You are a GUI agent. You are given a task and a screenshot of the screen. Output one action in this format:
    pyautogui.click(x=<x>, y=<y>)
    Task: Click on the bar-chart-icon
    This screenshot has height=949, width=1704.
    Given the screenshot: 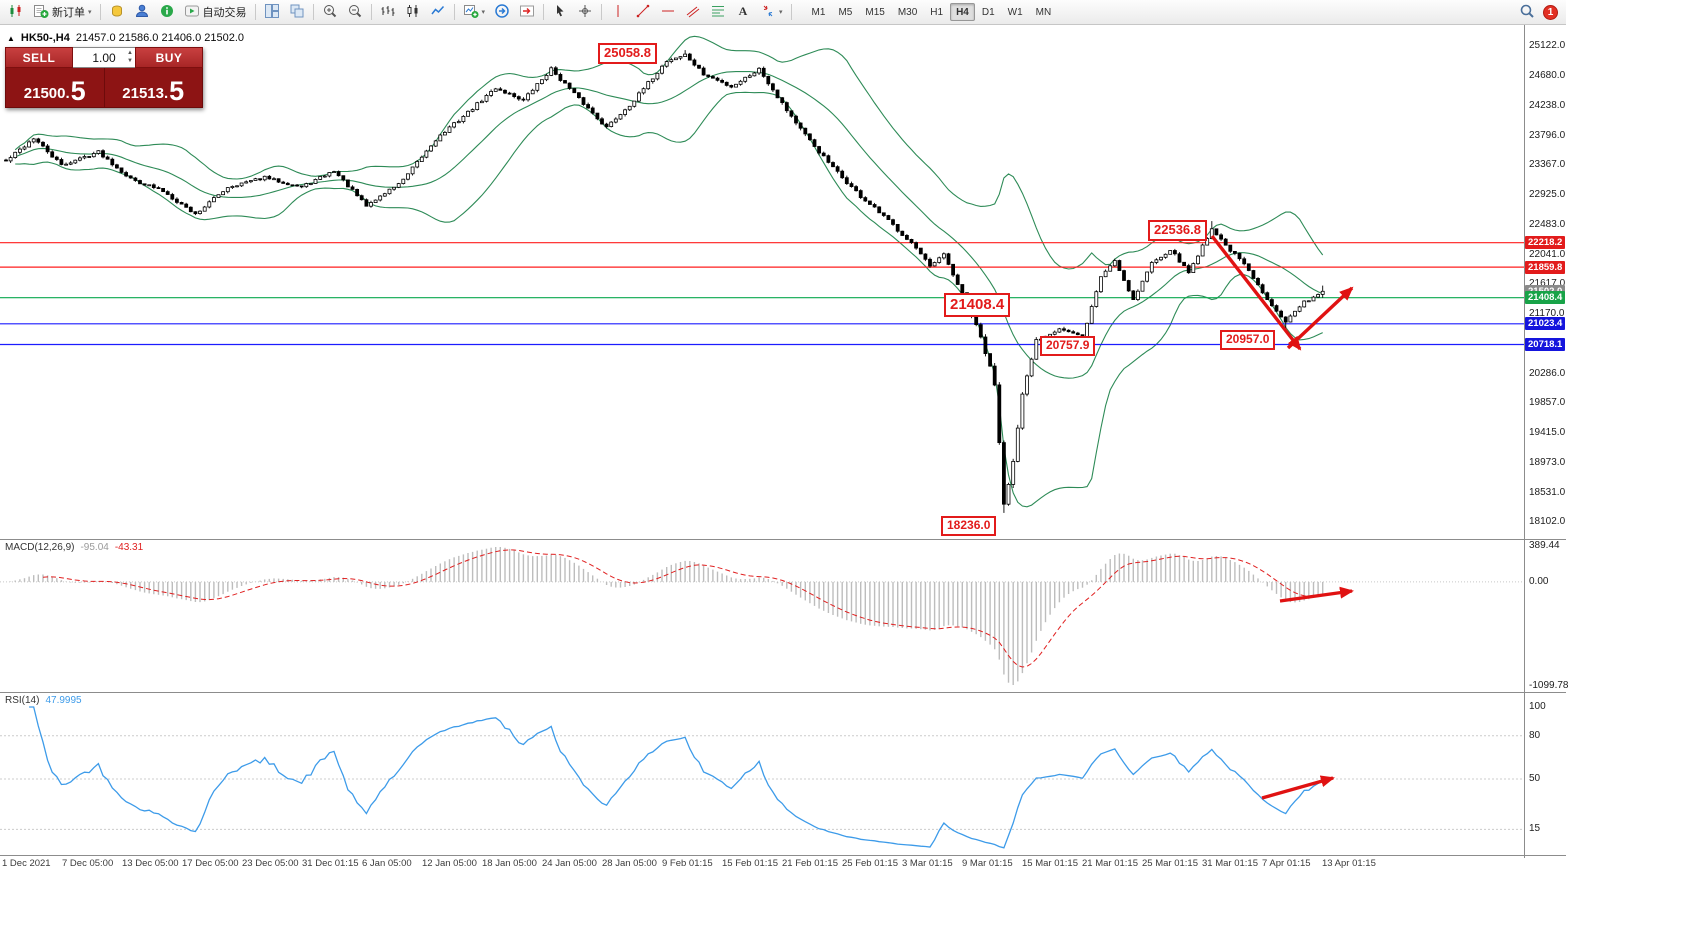 What is the action you would take?
    pyautogui.click(x=388, y=12)
    